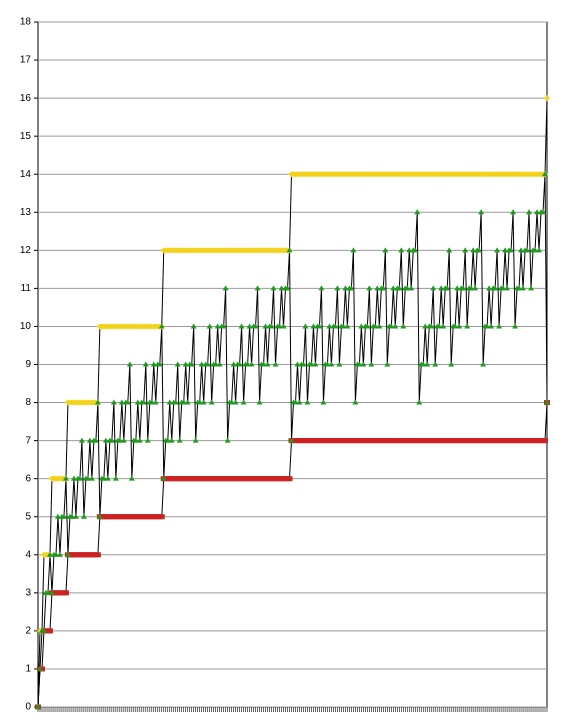  I want to click on y-tick-label: 1, so click(28, 669).